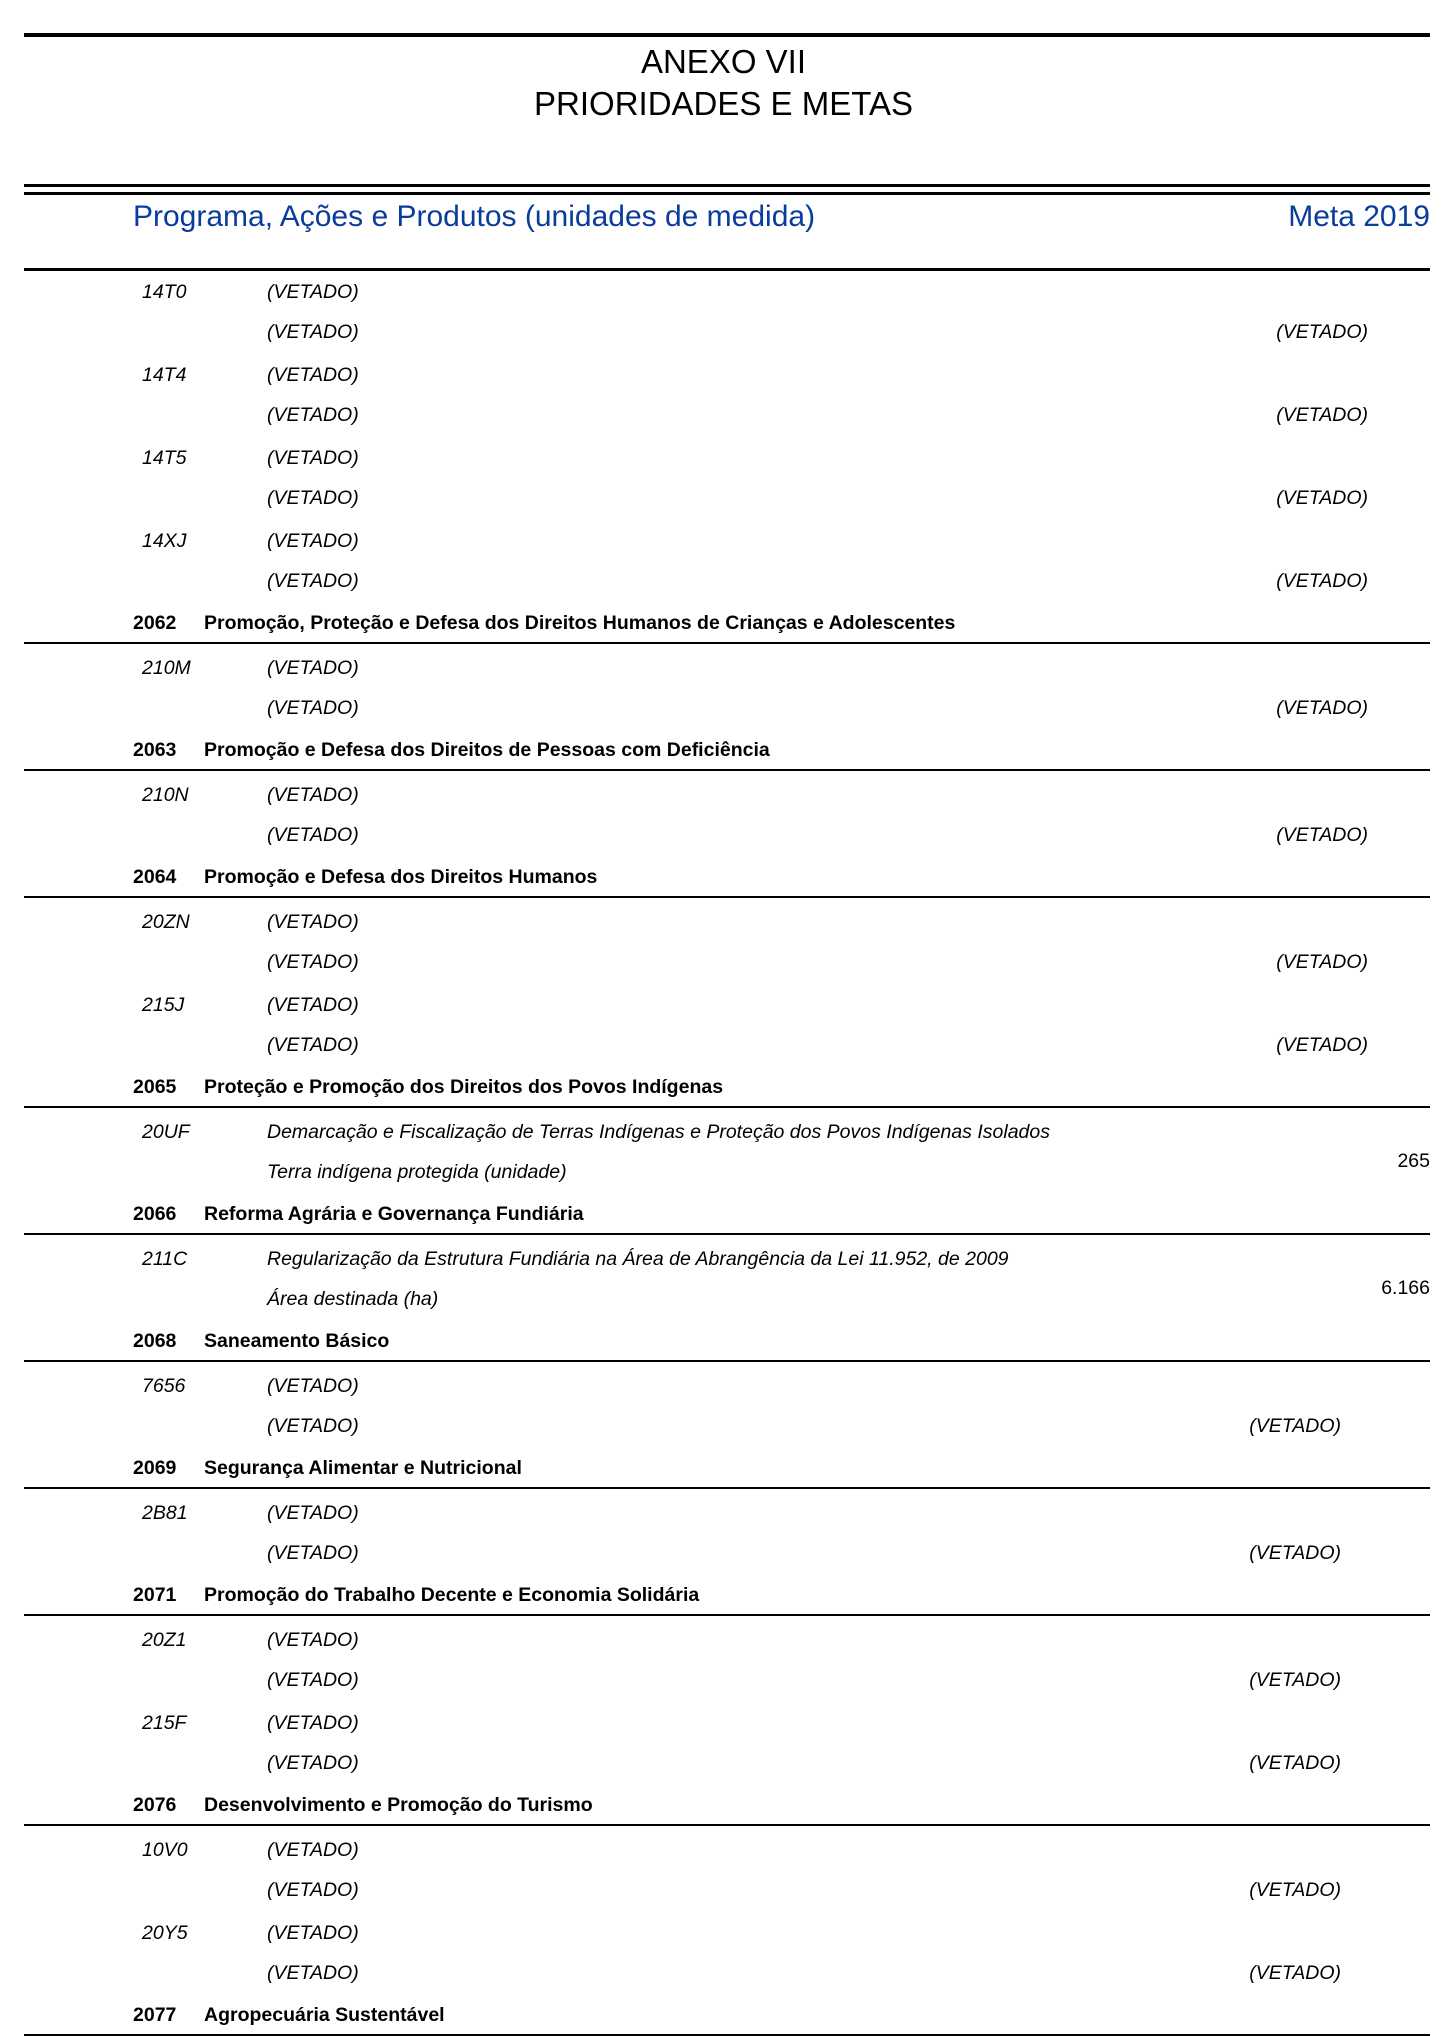 Image resolution: width=1447 pixels, height=2036 pixels. Describe the element at coordinates (727, 1342) in the screenshot. I see `program-header: 2068 Saneamento Básico` at that location.